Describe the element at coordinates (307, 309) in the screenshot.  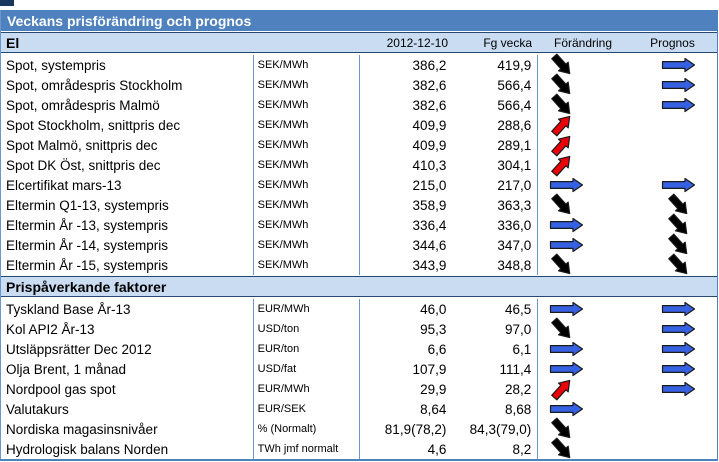
I see `row-unit: EUR/MWh` at that location.